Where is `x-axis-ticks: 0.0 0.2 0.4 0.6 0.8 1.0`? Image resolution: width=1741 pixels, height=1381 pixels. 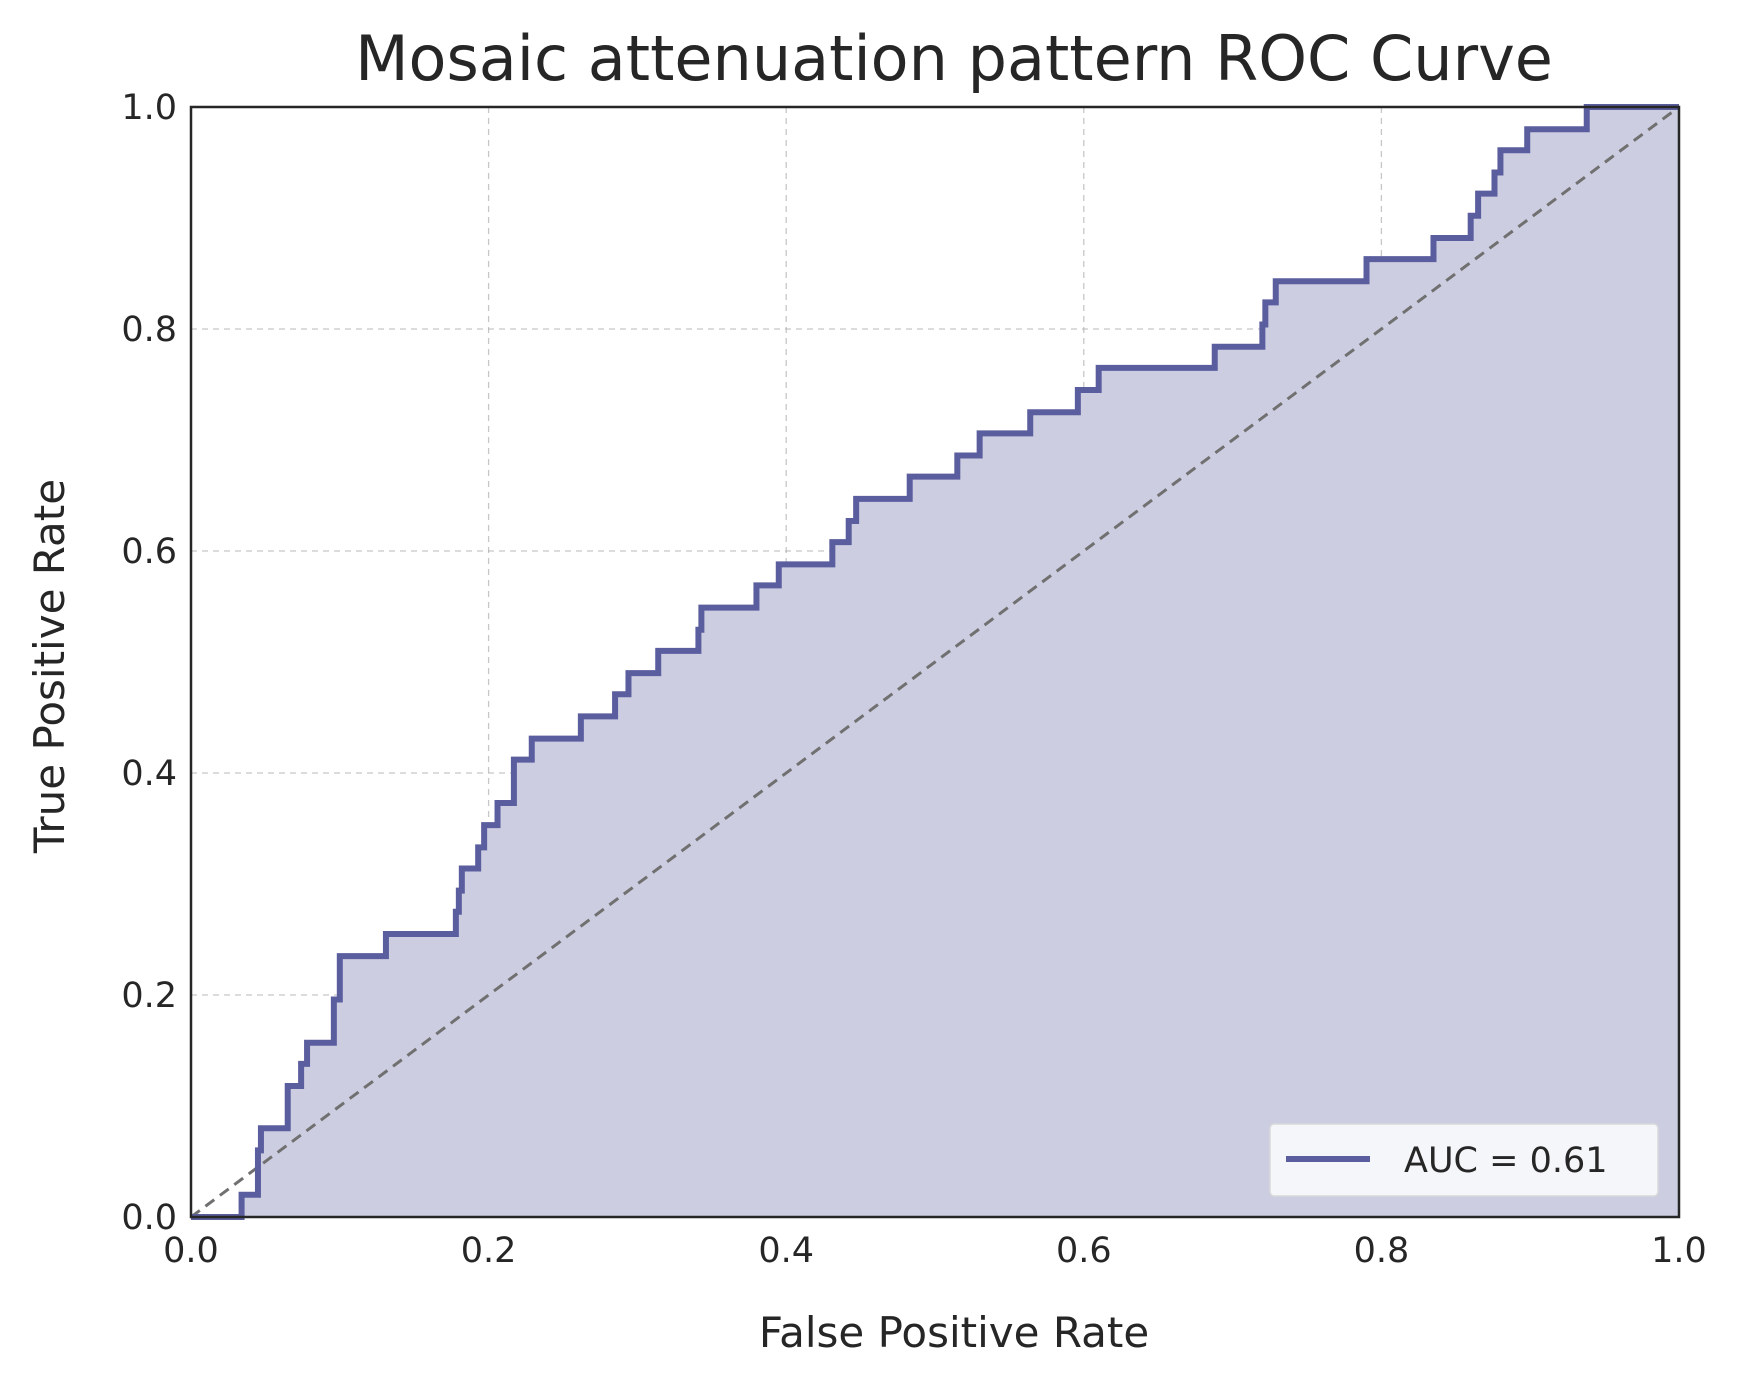
x-axis-ticks: 0.0 0.2 0.4 0.6 0.8 1.0 is located at coordinates (935, 1251).